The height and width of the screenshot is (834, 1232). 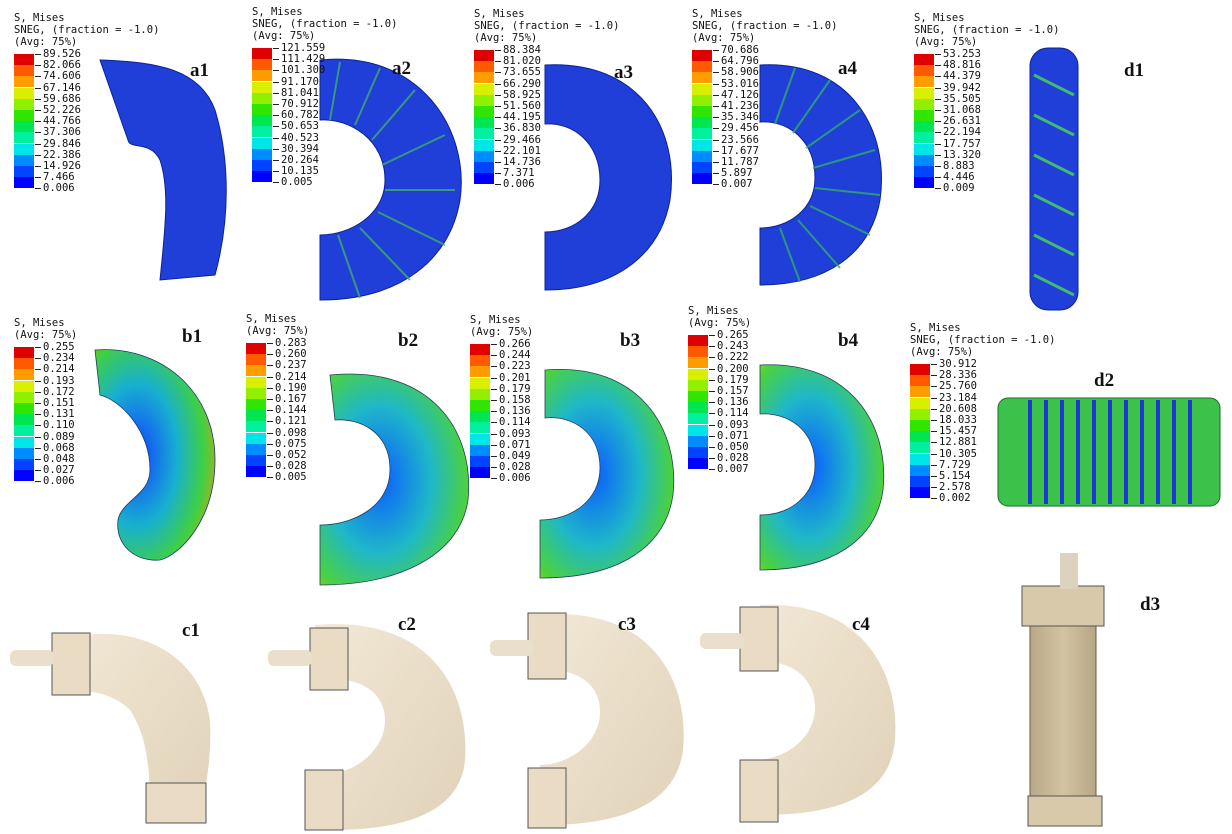 What do you see at coordinates (733, 424) in the screenshot?
I see `legend-value: 0.093` at bounding box center [733, 424].